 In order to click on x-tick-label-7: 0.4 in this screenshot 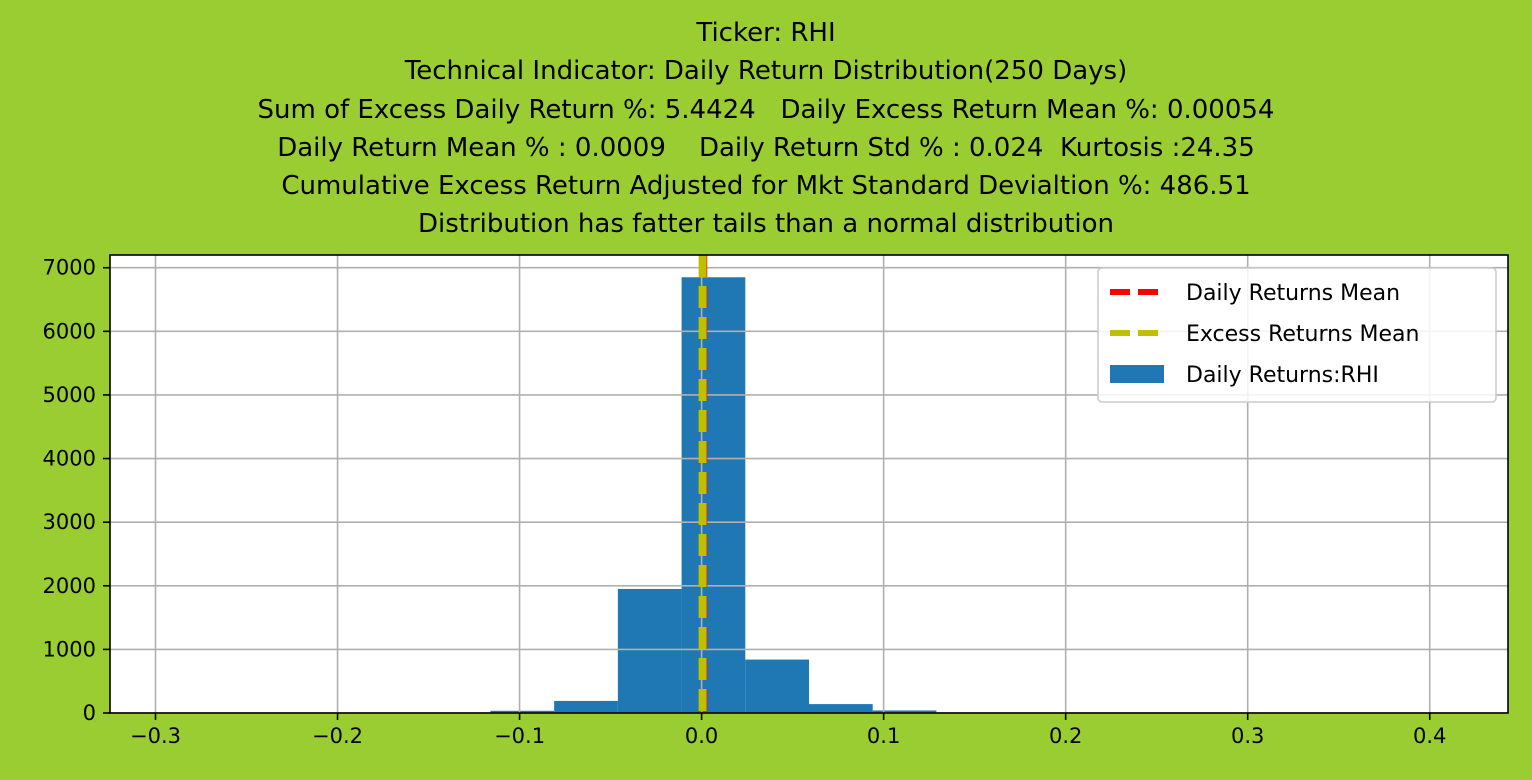, I will do `click(1429, 736)`.